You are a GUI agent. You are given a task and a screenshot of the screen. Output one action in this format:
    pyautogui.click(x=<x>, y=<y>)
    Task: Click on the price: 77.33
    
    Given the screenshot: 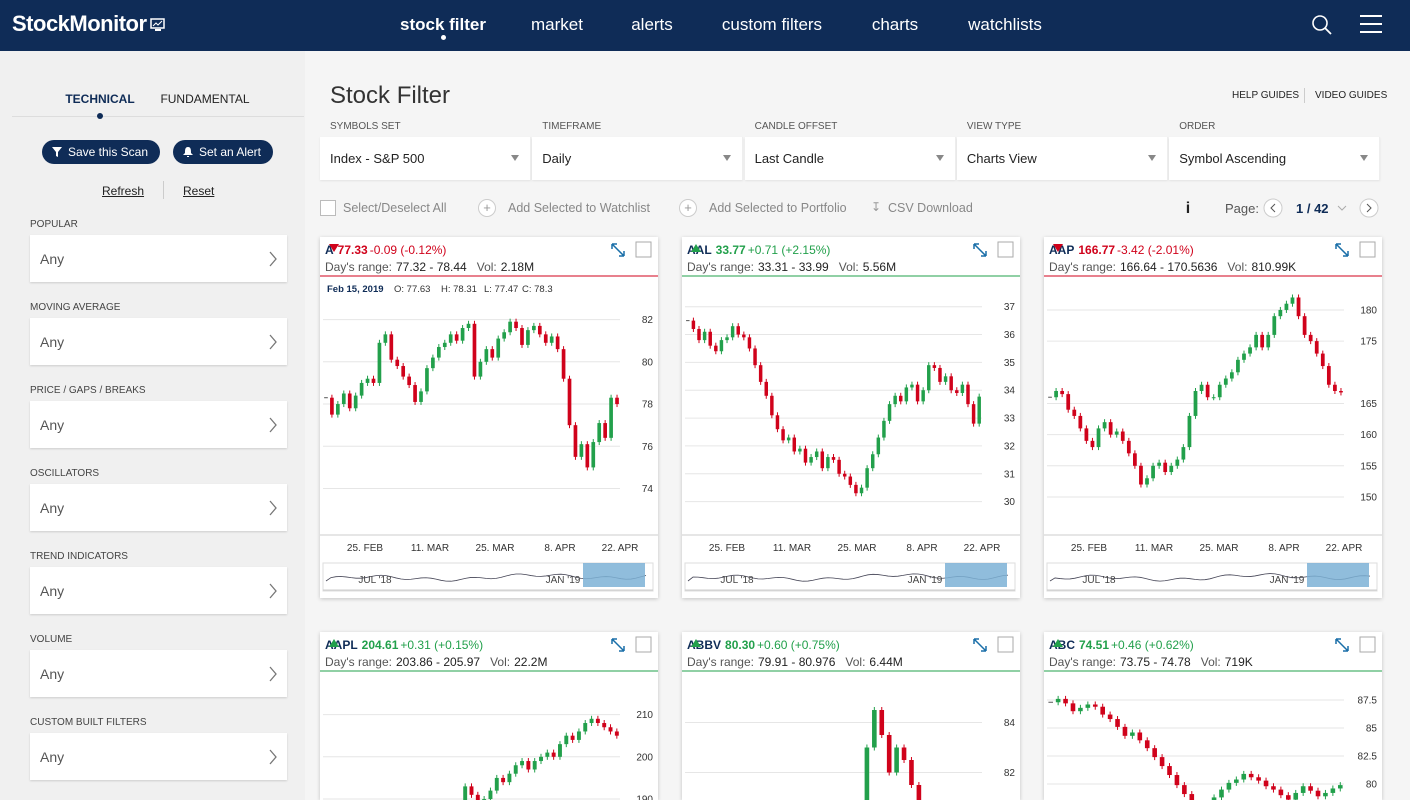 What is the action you would take?
    pyautogui.click(x=352, y=250)
    